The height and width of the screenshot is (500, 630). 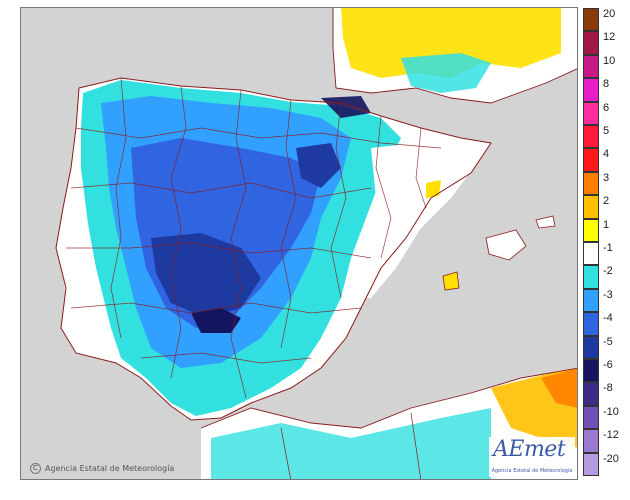 I want to click on southwest-neutral, so click(x=82, y=280).